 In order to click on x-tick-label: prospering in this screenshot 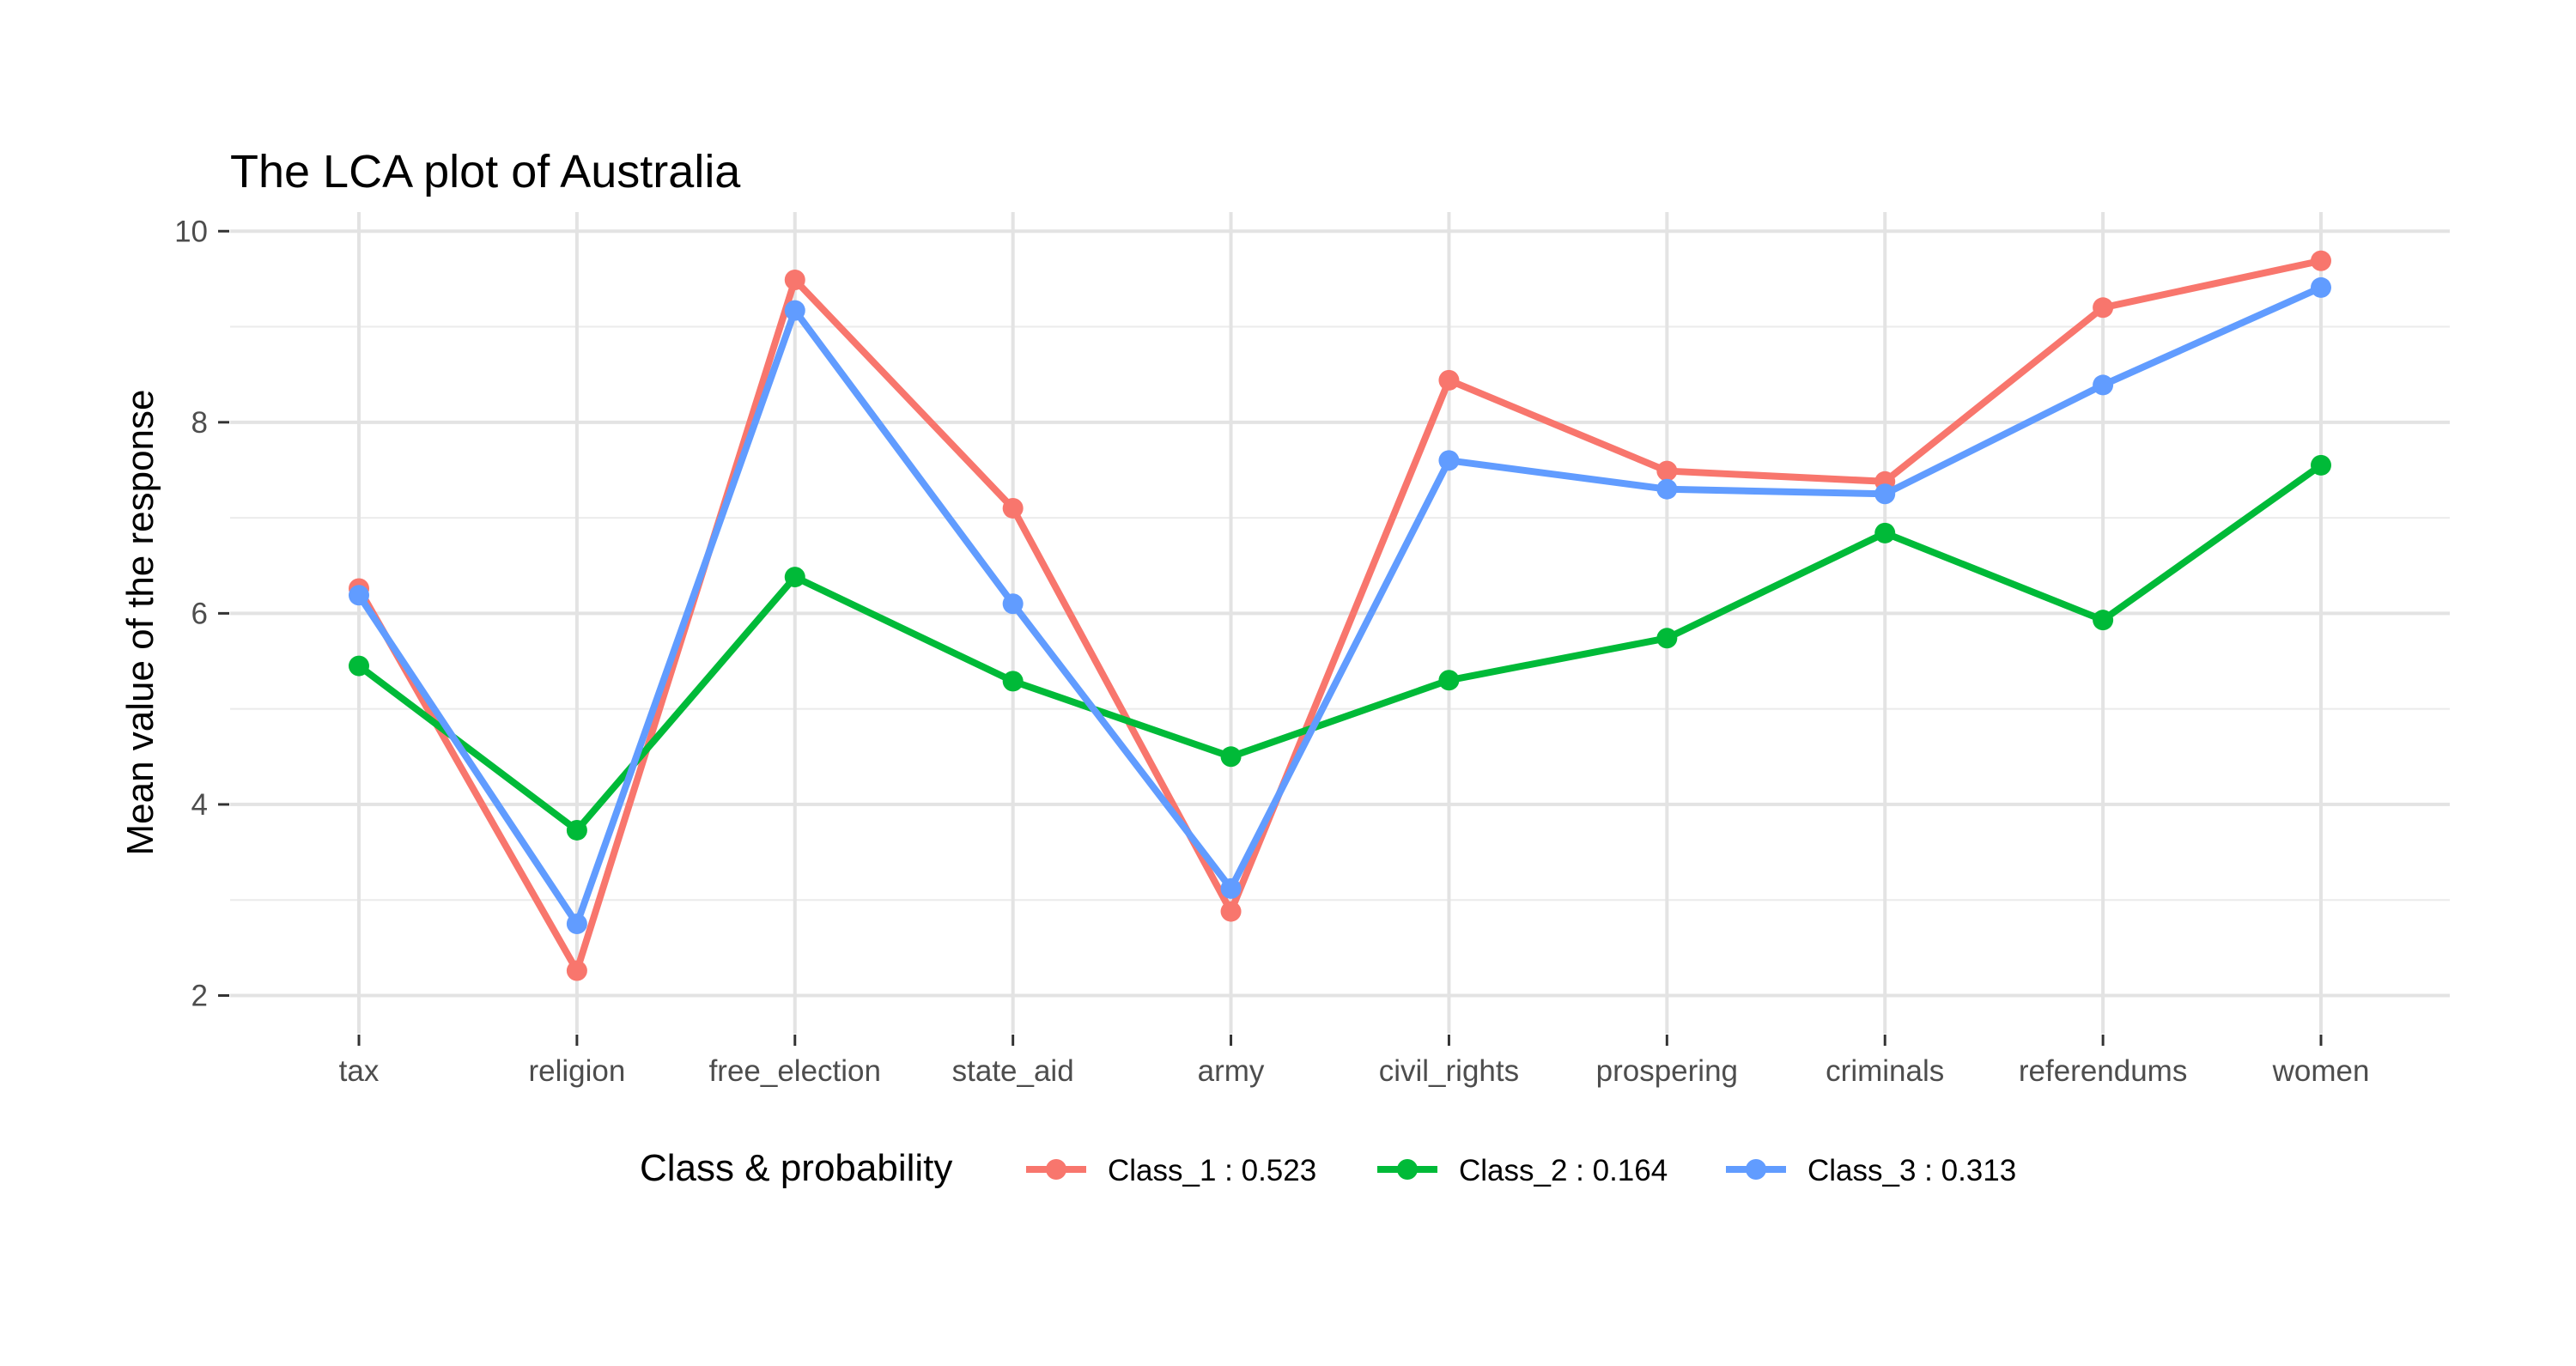, I will do `click(1667, 1071)`.